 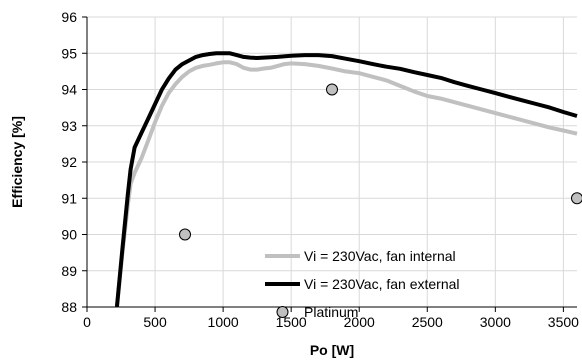 I want to click on y-axis-ticks: 88 89 90 91 92 93 94 95 96, so click(x=74, y=162).